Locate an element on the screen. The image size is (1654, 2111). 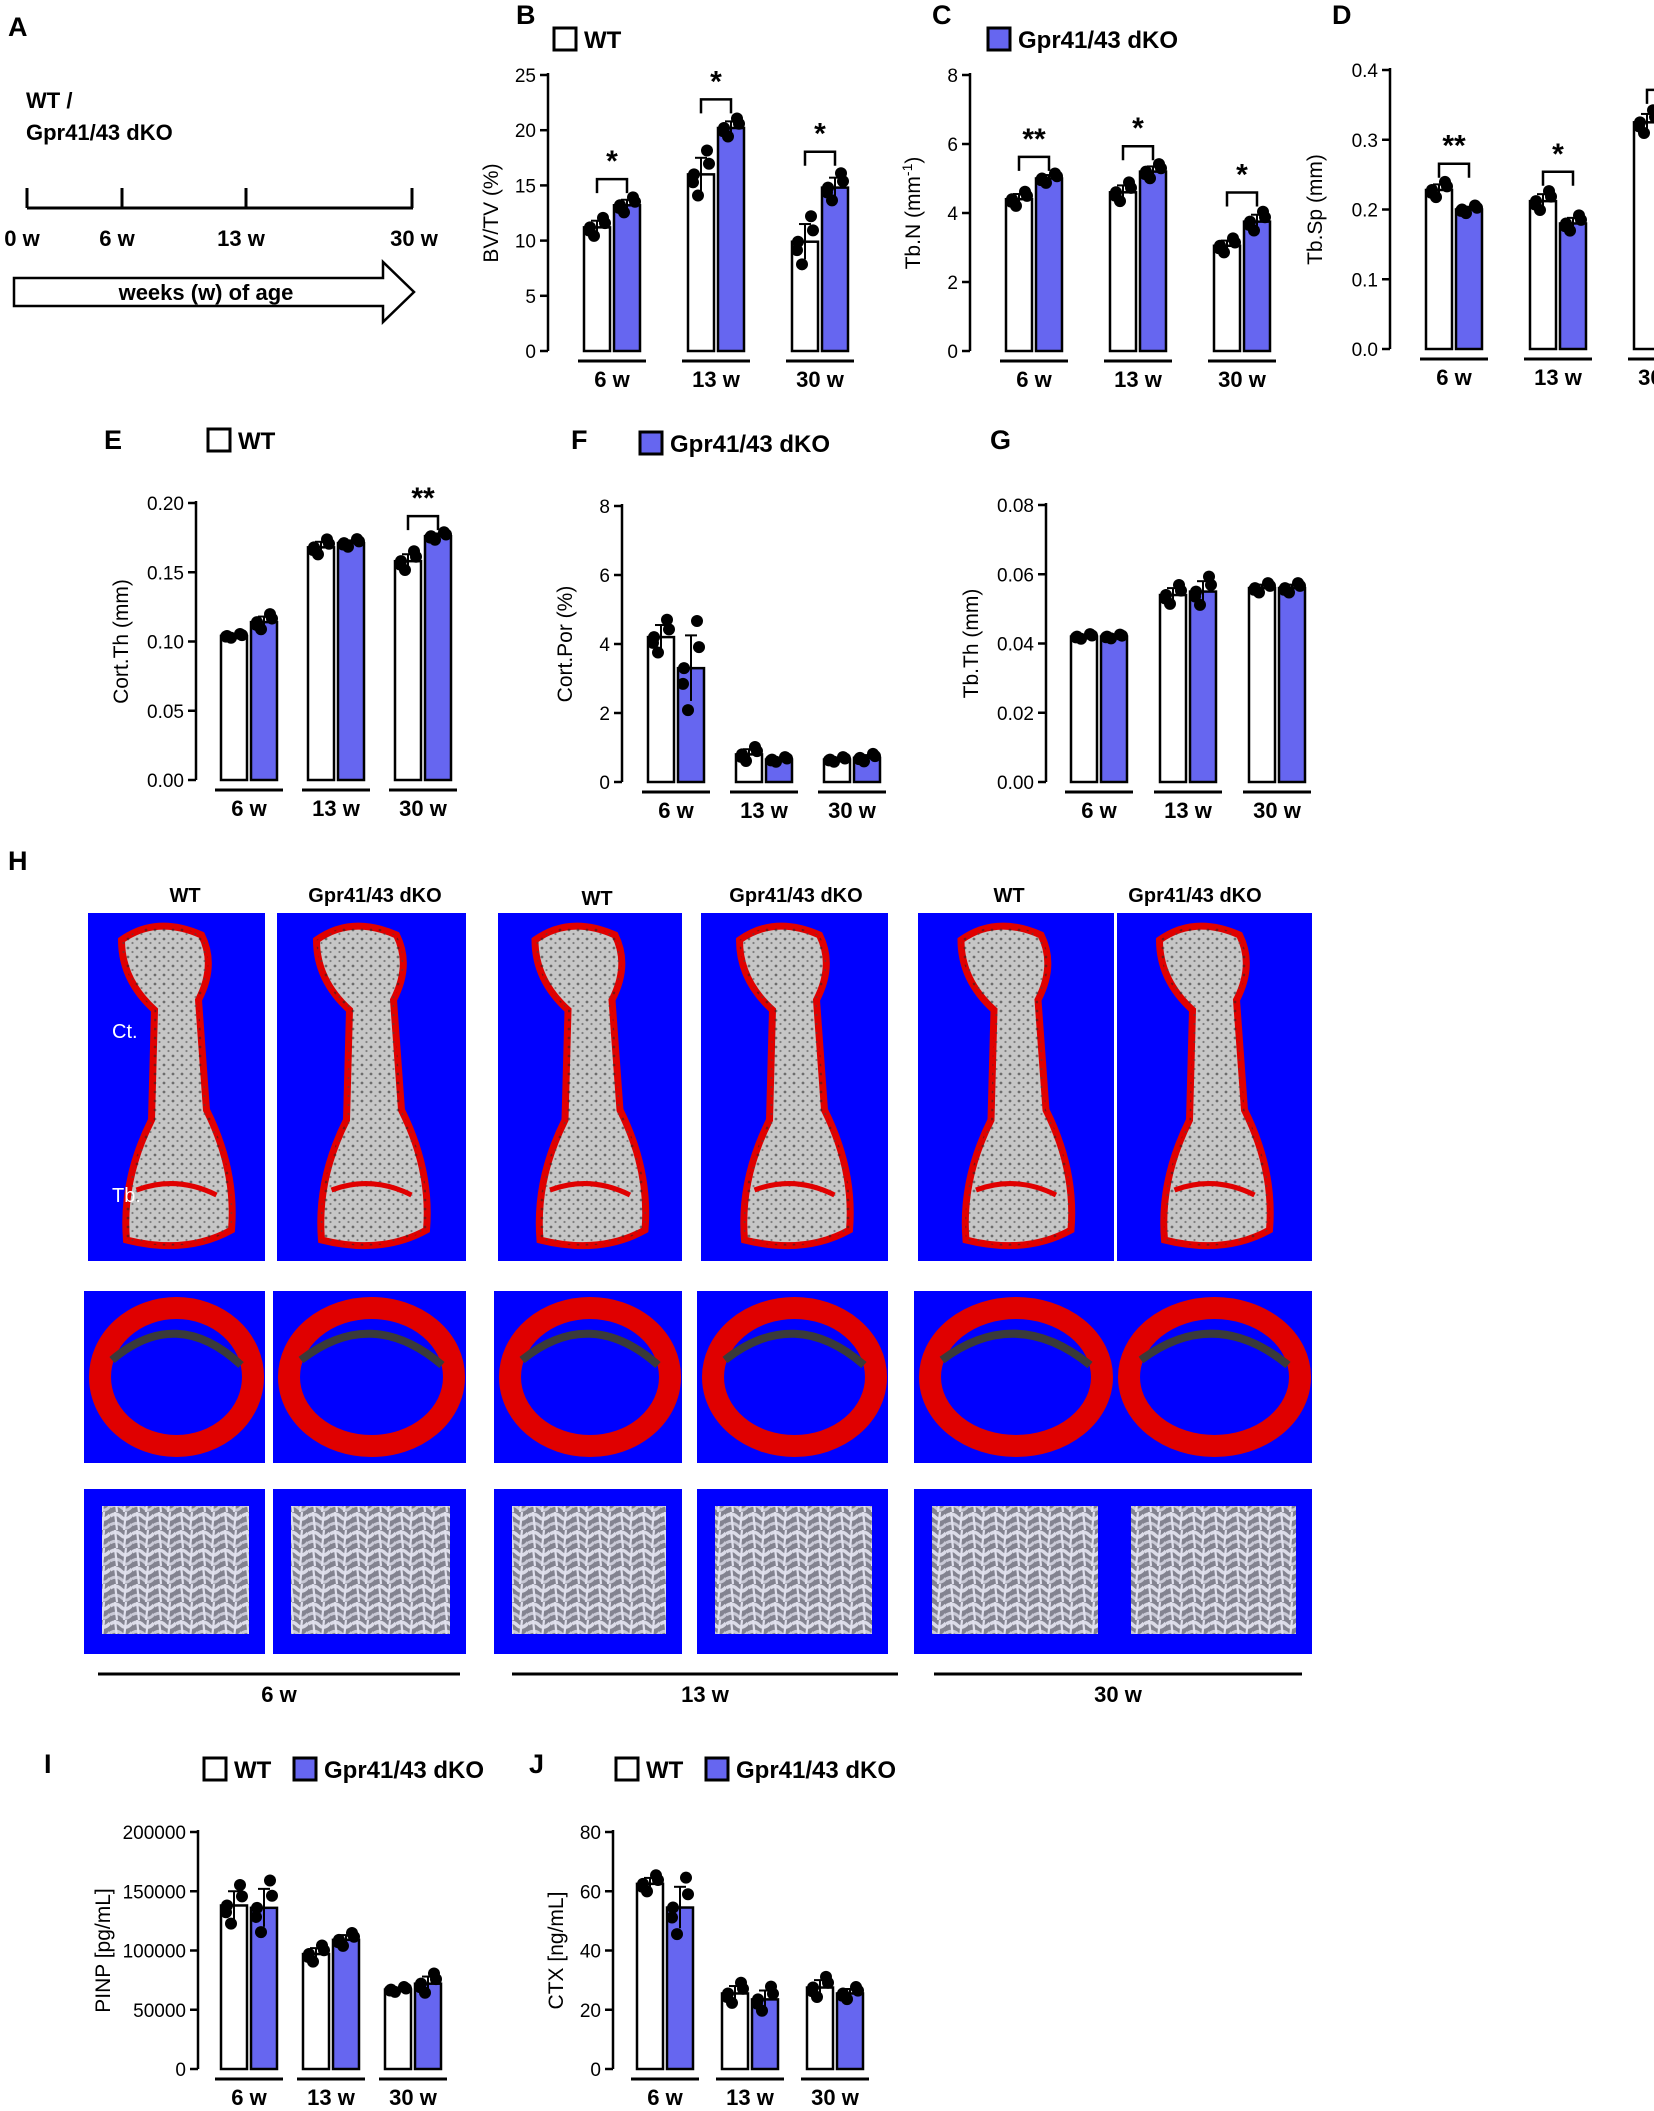
scan-column-title: WT is located at coordinates (184, 896).